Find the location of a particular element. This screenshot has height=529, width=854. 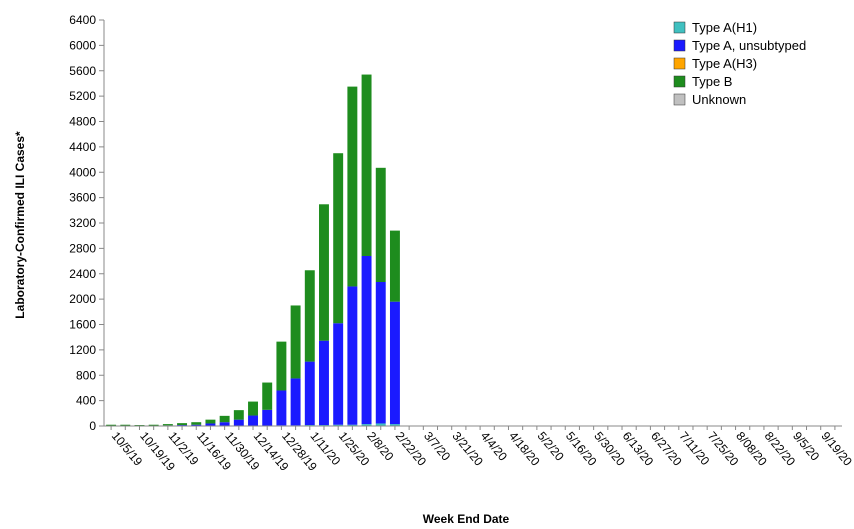

y-tick-label: 3200 is located at coordinates (82, 223).